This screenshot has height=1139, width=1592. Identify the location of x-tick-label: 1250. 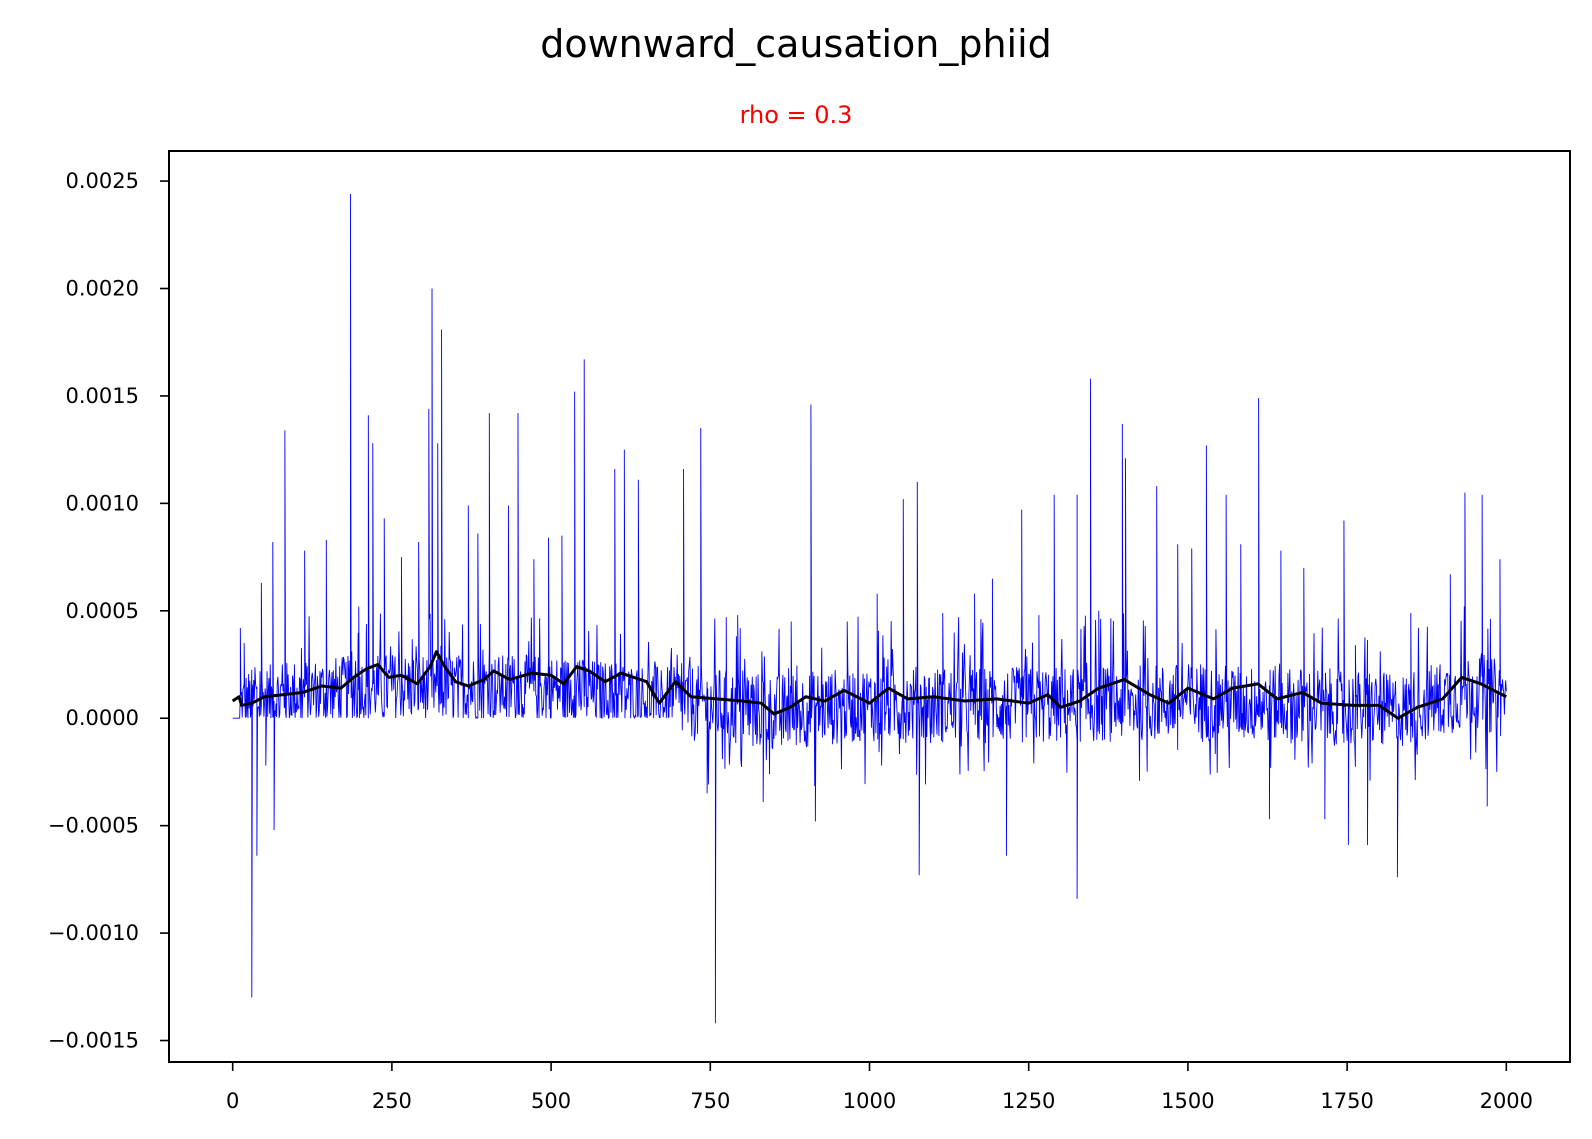
(1028, 1101).